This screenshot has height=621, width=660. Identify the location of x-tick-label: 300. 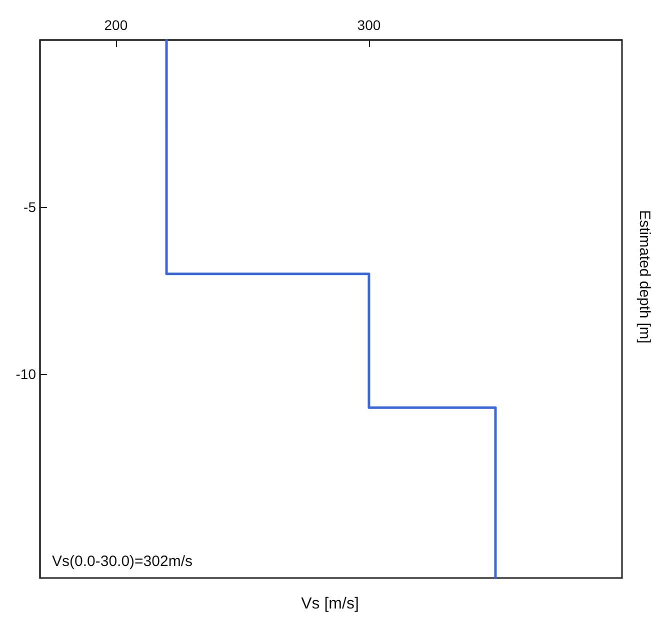
(369, 25).